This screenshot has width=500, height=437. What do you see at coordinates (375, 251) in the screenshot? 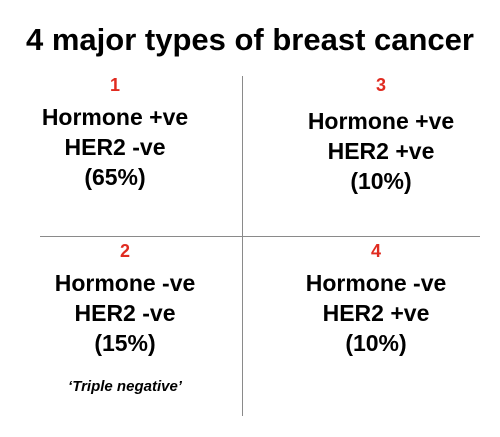
I see `quadrant-number: 4` at bounding box center [375, 251].